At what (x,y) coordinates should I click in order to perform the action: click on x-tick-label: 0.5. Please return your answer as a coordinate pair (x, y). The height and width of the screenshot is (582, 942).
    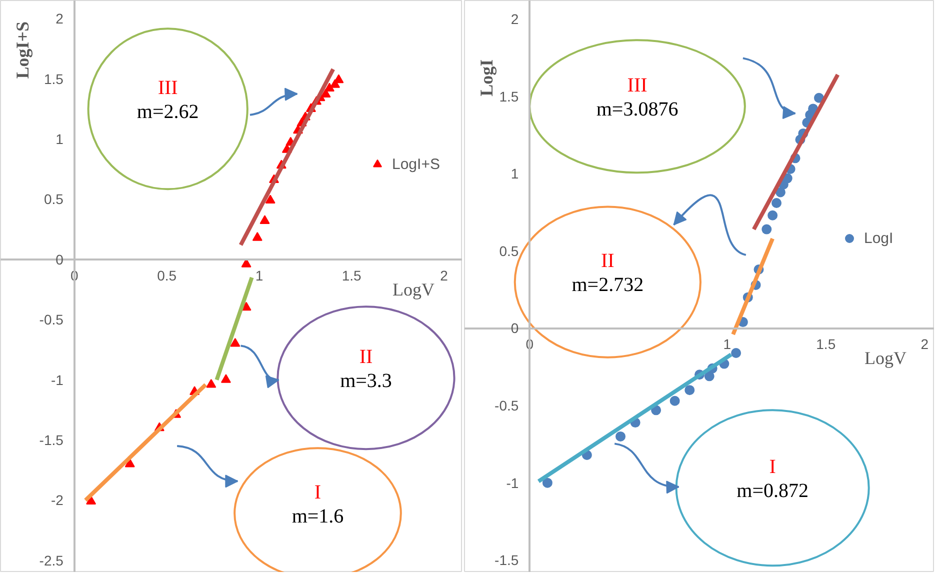
    Looking at the image, I should click on (167, 275).